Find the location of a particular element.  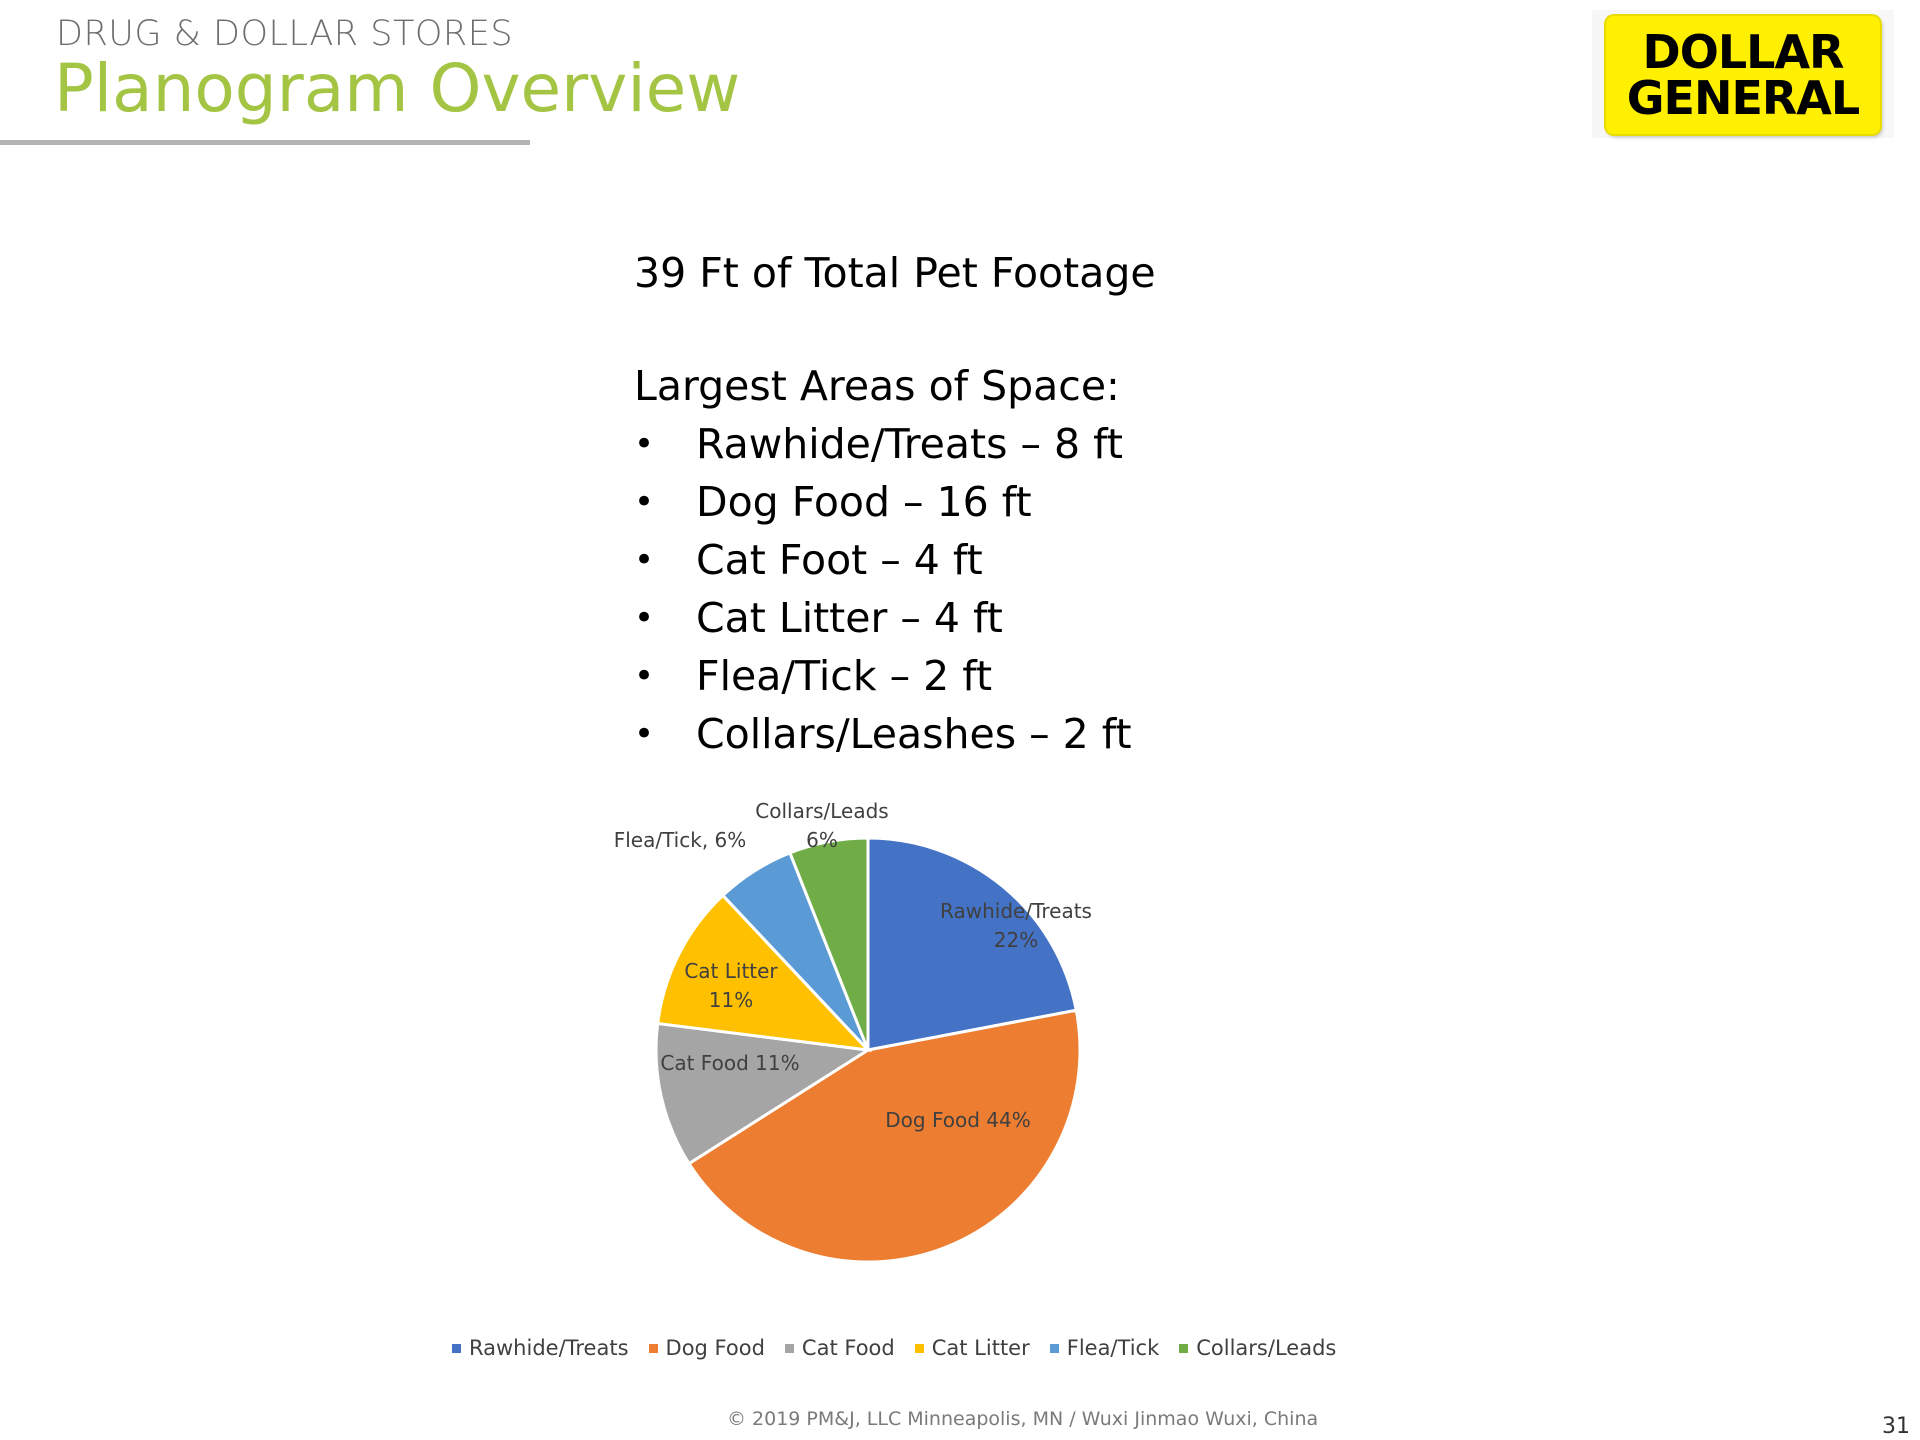

legend-item: Cat Food is located at coordinates (839, 1348).